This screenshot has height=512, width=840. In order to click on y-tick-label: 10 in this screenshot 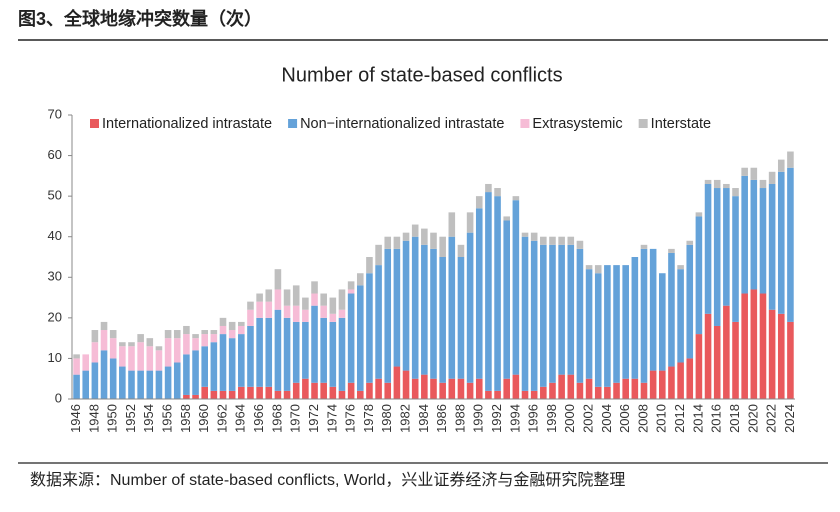, I will do `click(55, 357)`.